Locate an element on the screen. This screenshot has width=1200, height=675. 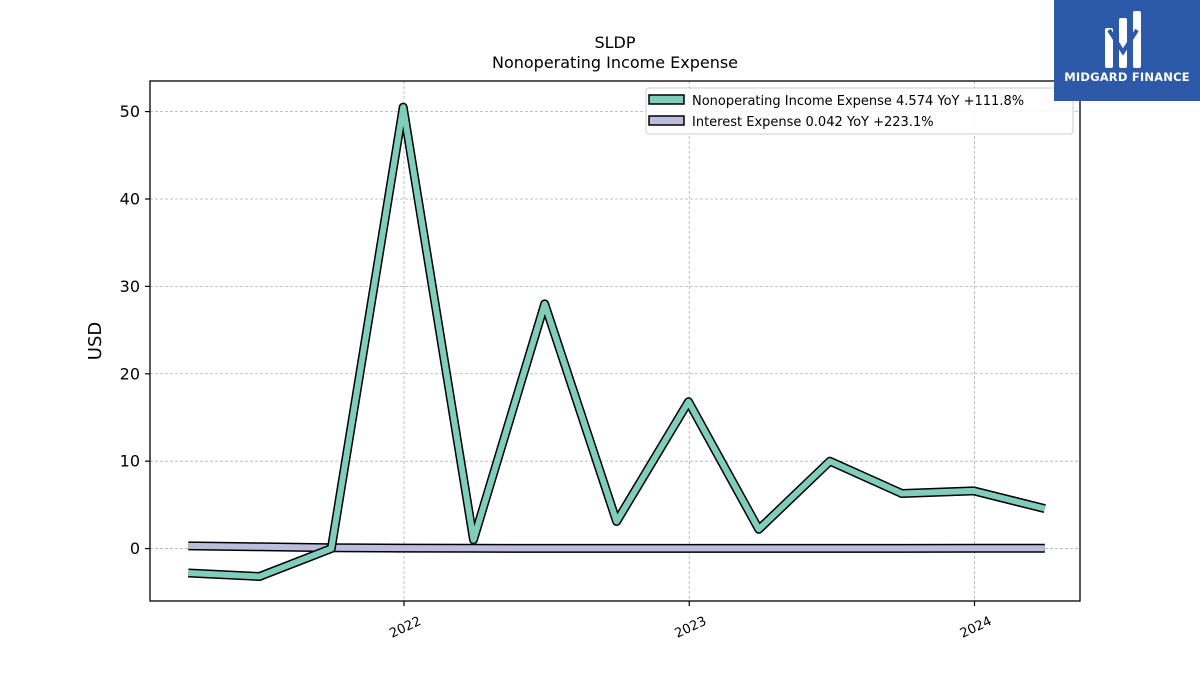
y-tick-label: 10 is located at coordinates (130, 461).